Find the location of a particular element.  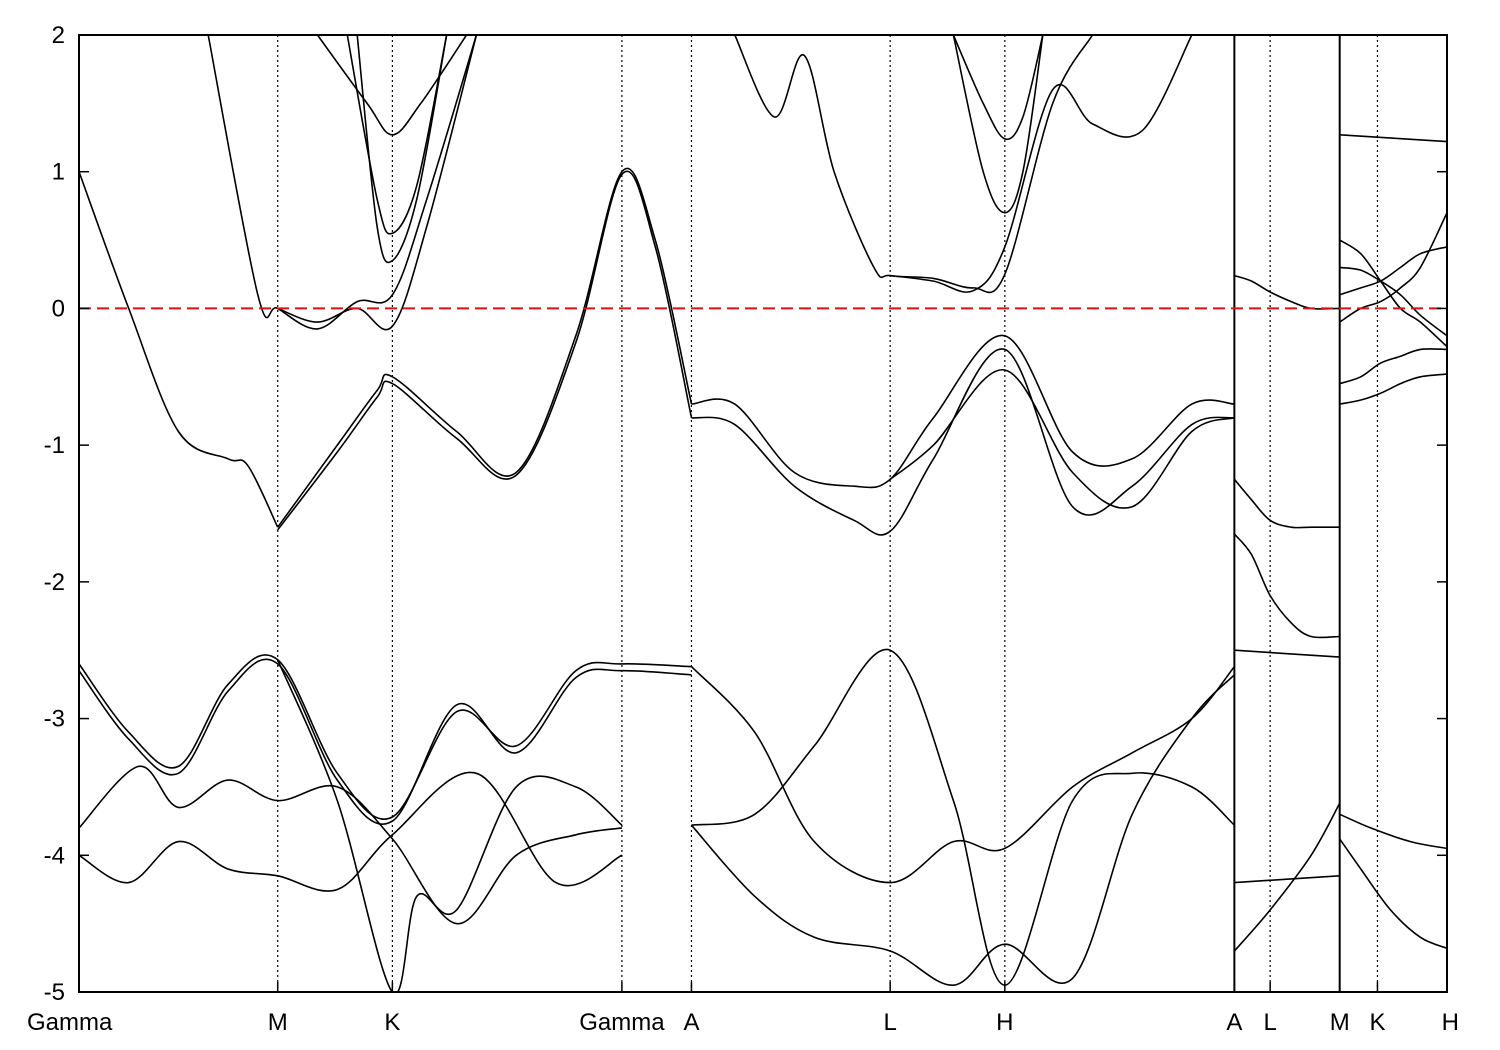

y-tick-label-4: -2 is located at coordinates (54, 582).